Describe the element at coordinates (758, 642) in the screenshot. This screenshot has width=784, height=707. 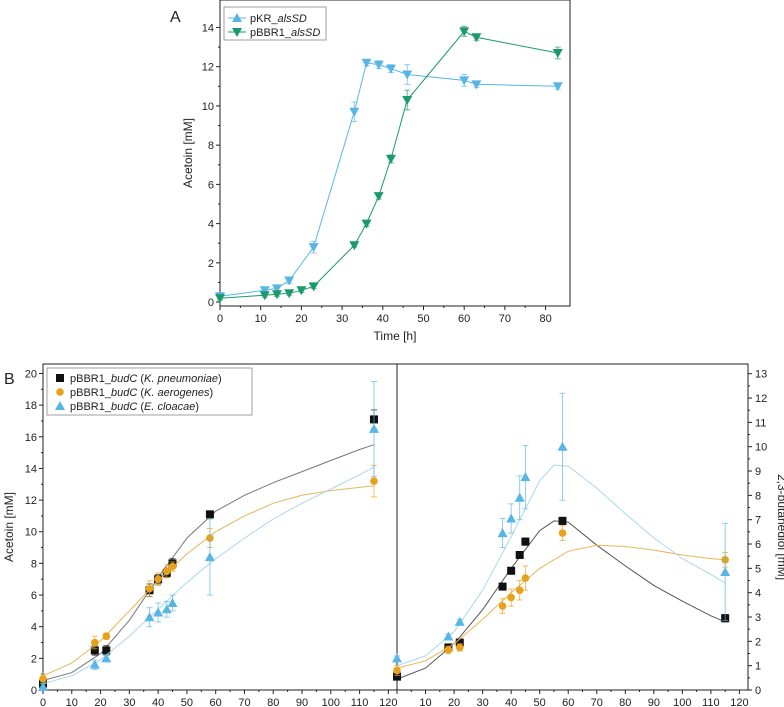
I see `y-tick-label: 2` at that location.